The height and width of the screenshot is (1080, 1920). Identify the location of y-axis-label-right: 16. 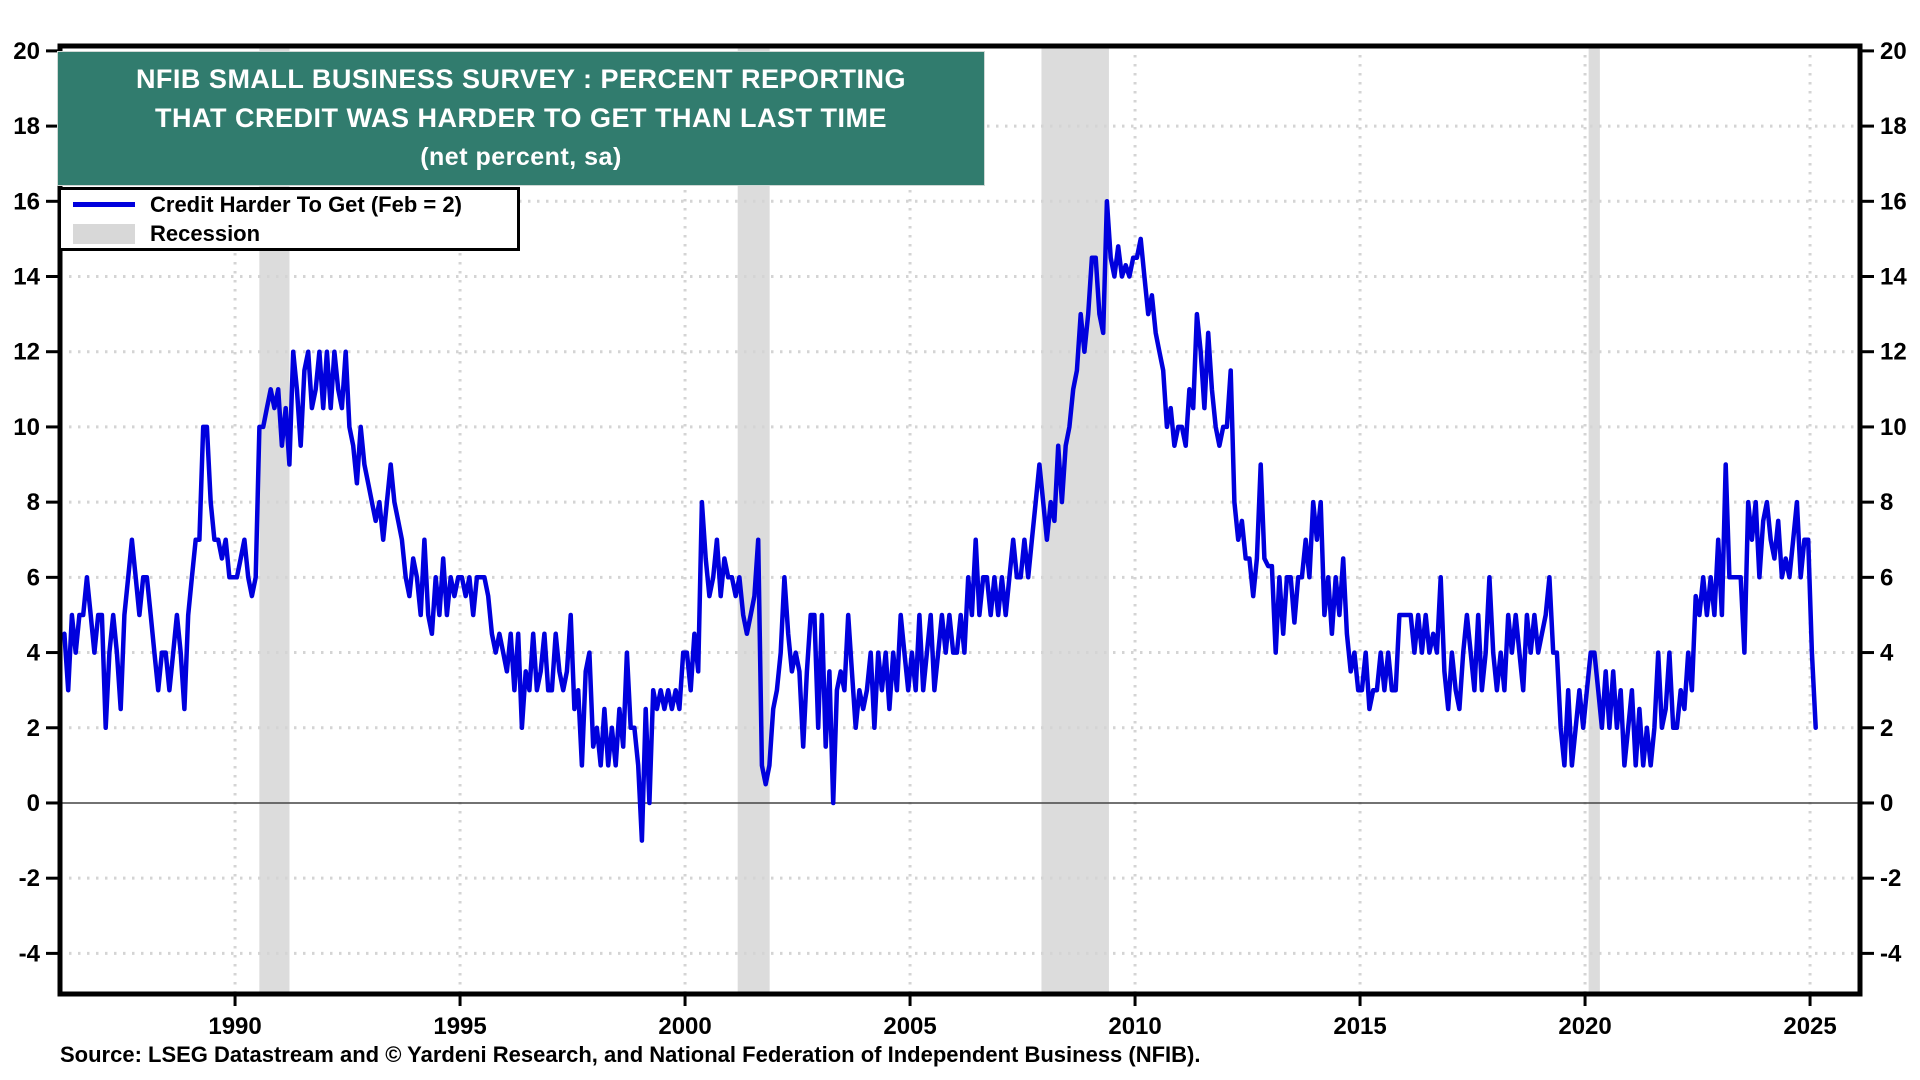
(1893, 201).